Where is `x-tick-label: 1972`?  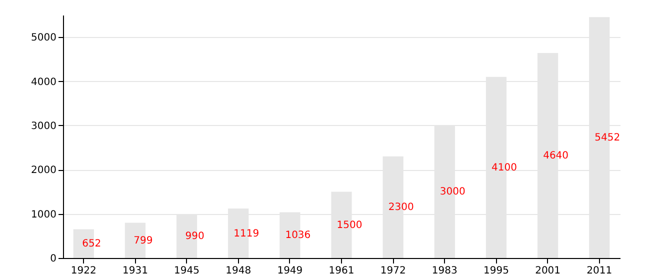
x-tick-label: 1972 is located at coordinates (393, 271).